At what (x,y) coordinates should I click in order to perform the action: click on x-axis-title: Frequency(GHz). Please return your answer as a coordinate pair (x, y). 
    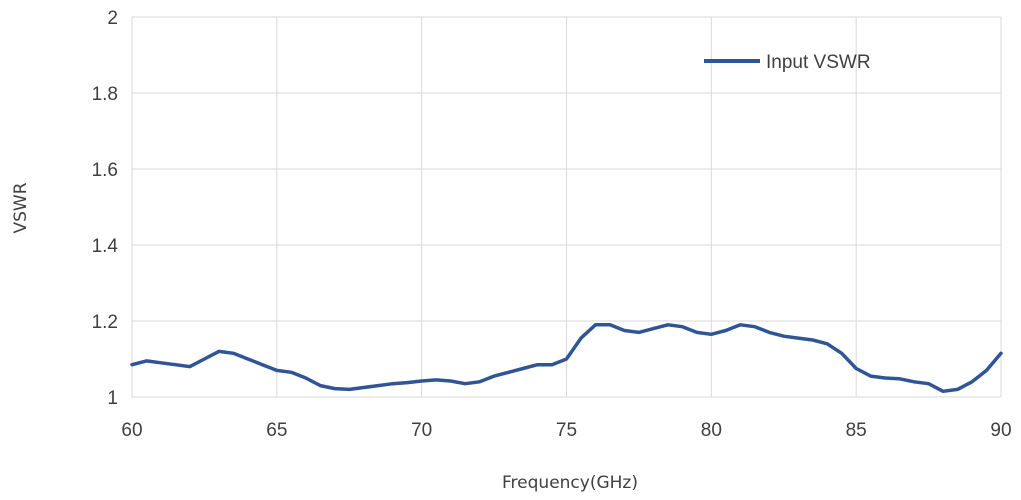
    Looking at the image, I should click on (570, 483).